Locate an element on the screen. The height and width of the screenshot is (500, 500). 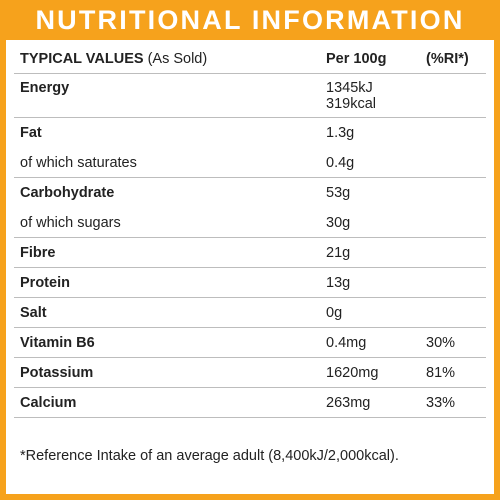
table-row-calcium: Calcium 263mg 33% is located at coordinates (250, 403).